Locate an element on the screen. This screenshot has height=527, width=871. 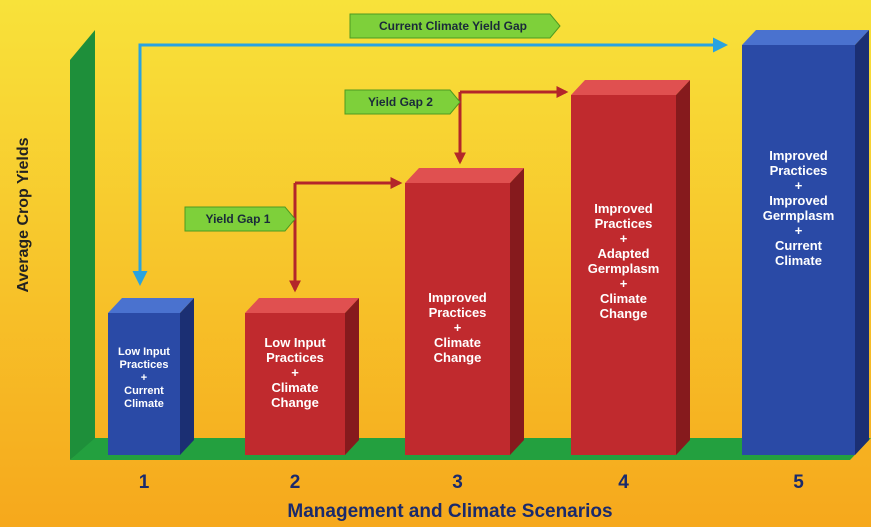
x-axis-title: Management and Climate Scenarios is located at coordinates (449, 511).